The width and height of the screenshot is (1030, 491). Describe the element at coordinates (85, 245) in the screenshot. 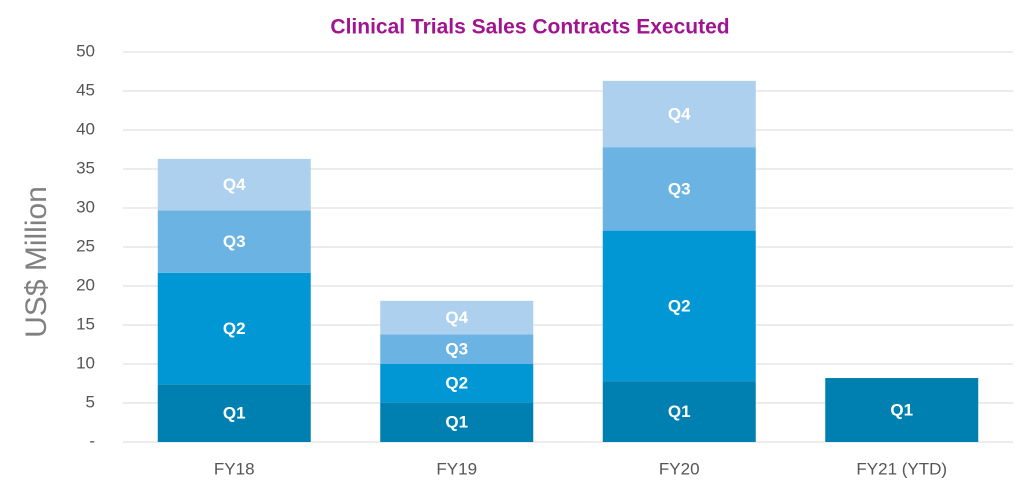

I see `y-tick-label: 25` at that location.